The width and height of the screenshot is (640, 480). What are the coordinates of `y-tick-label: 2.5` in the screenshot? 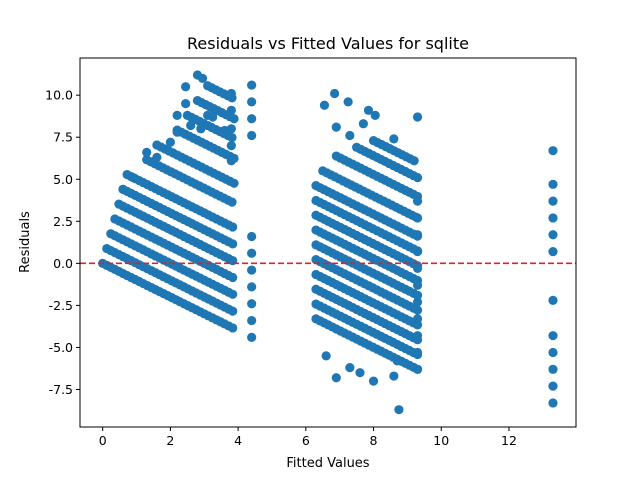 It's located at (63, 221).